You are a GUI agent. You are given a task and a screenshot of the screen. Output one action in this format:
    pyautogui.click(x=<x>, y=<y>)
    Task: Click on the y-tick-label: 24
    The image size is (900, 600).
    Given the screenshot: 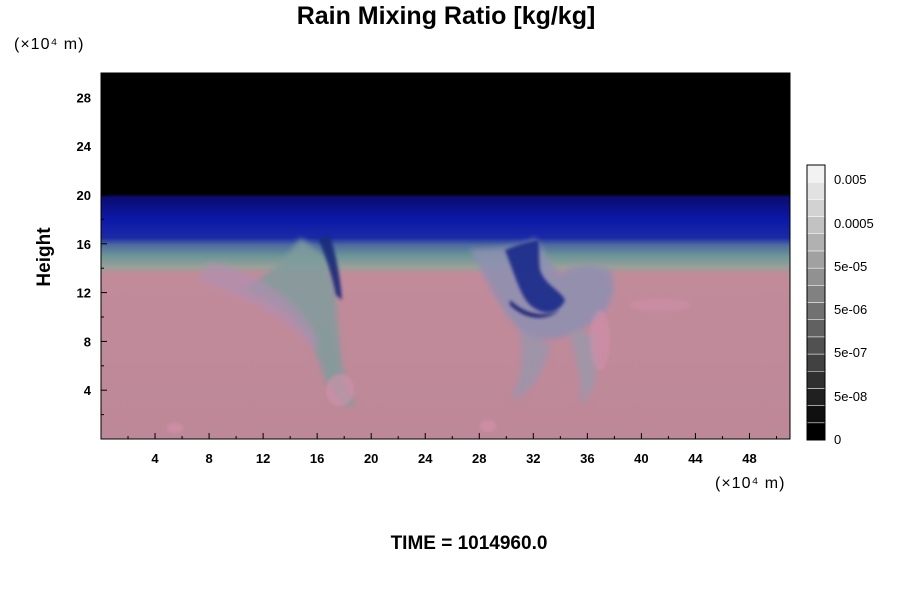 What is the action you would take?
    pyautogui.click(x=84, y=146)
    